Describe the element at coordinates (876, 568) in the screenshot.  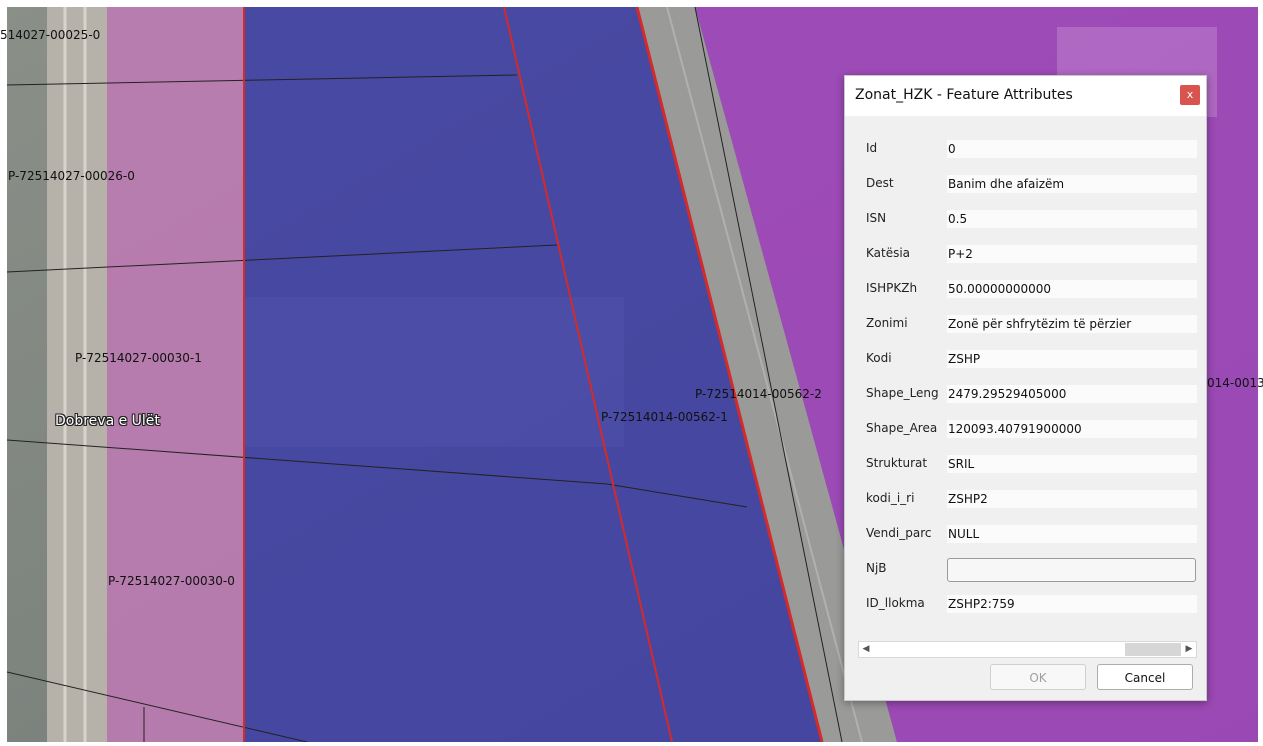
I see `attribute-name: NjB` at that location.